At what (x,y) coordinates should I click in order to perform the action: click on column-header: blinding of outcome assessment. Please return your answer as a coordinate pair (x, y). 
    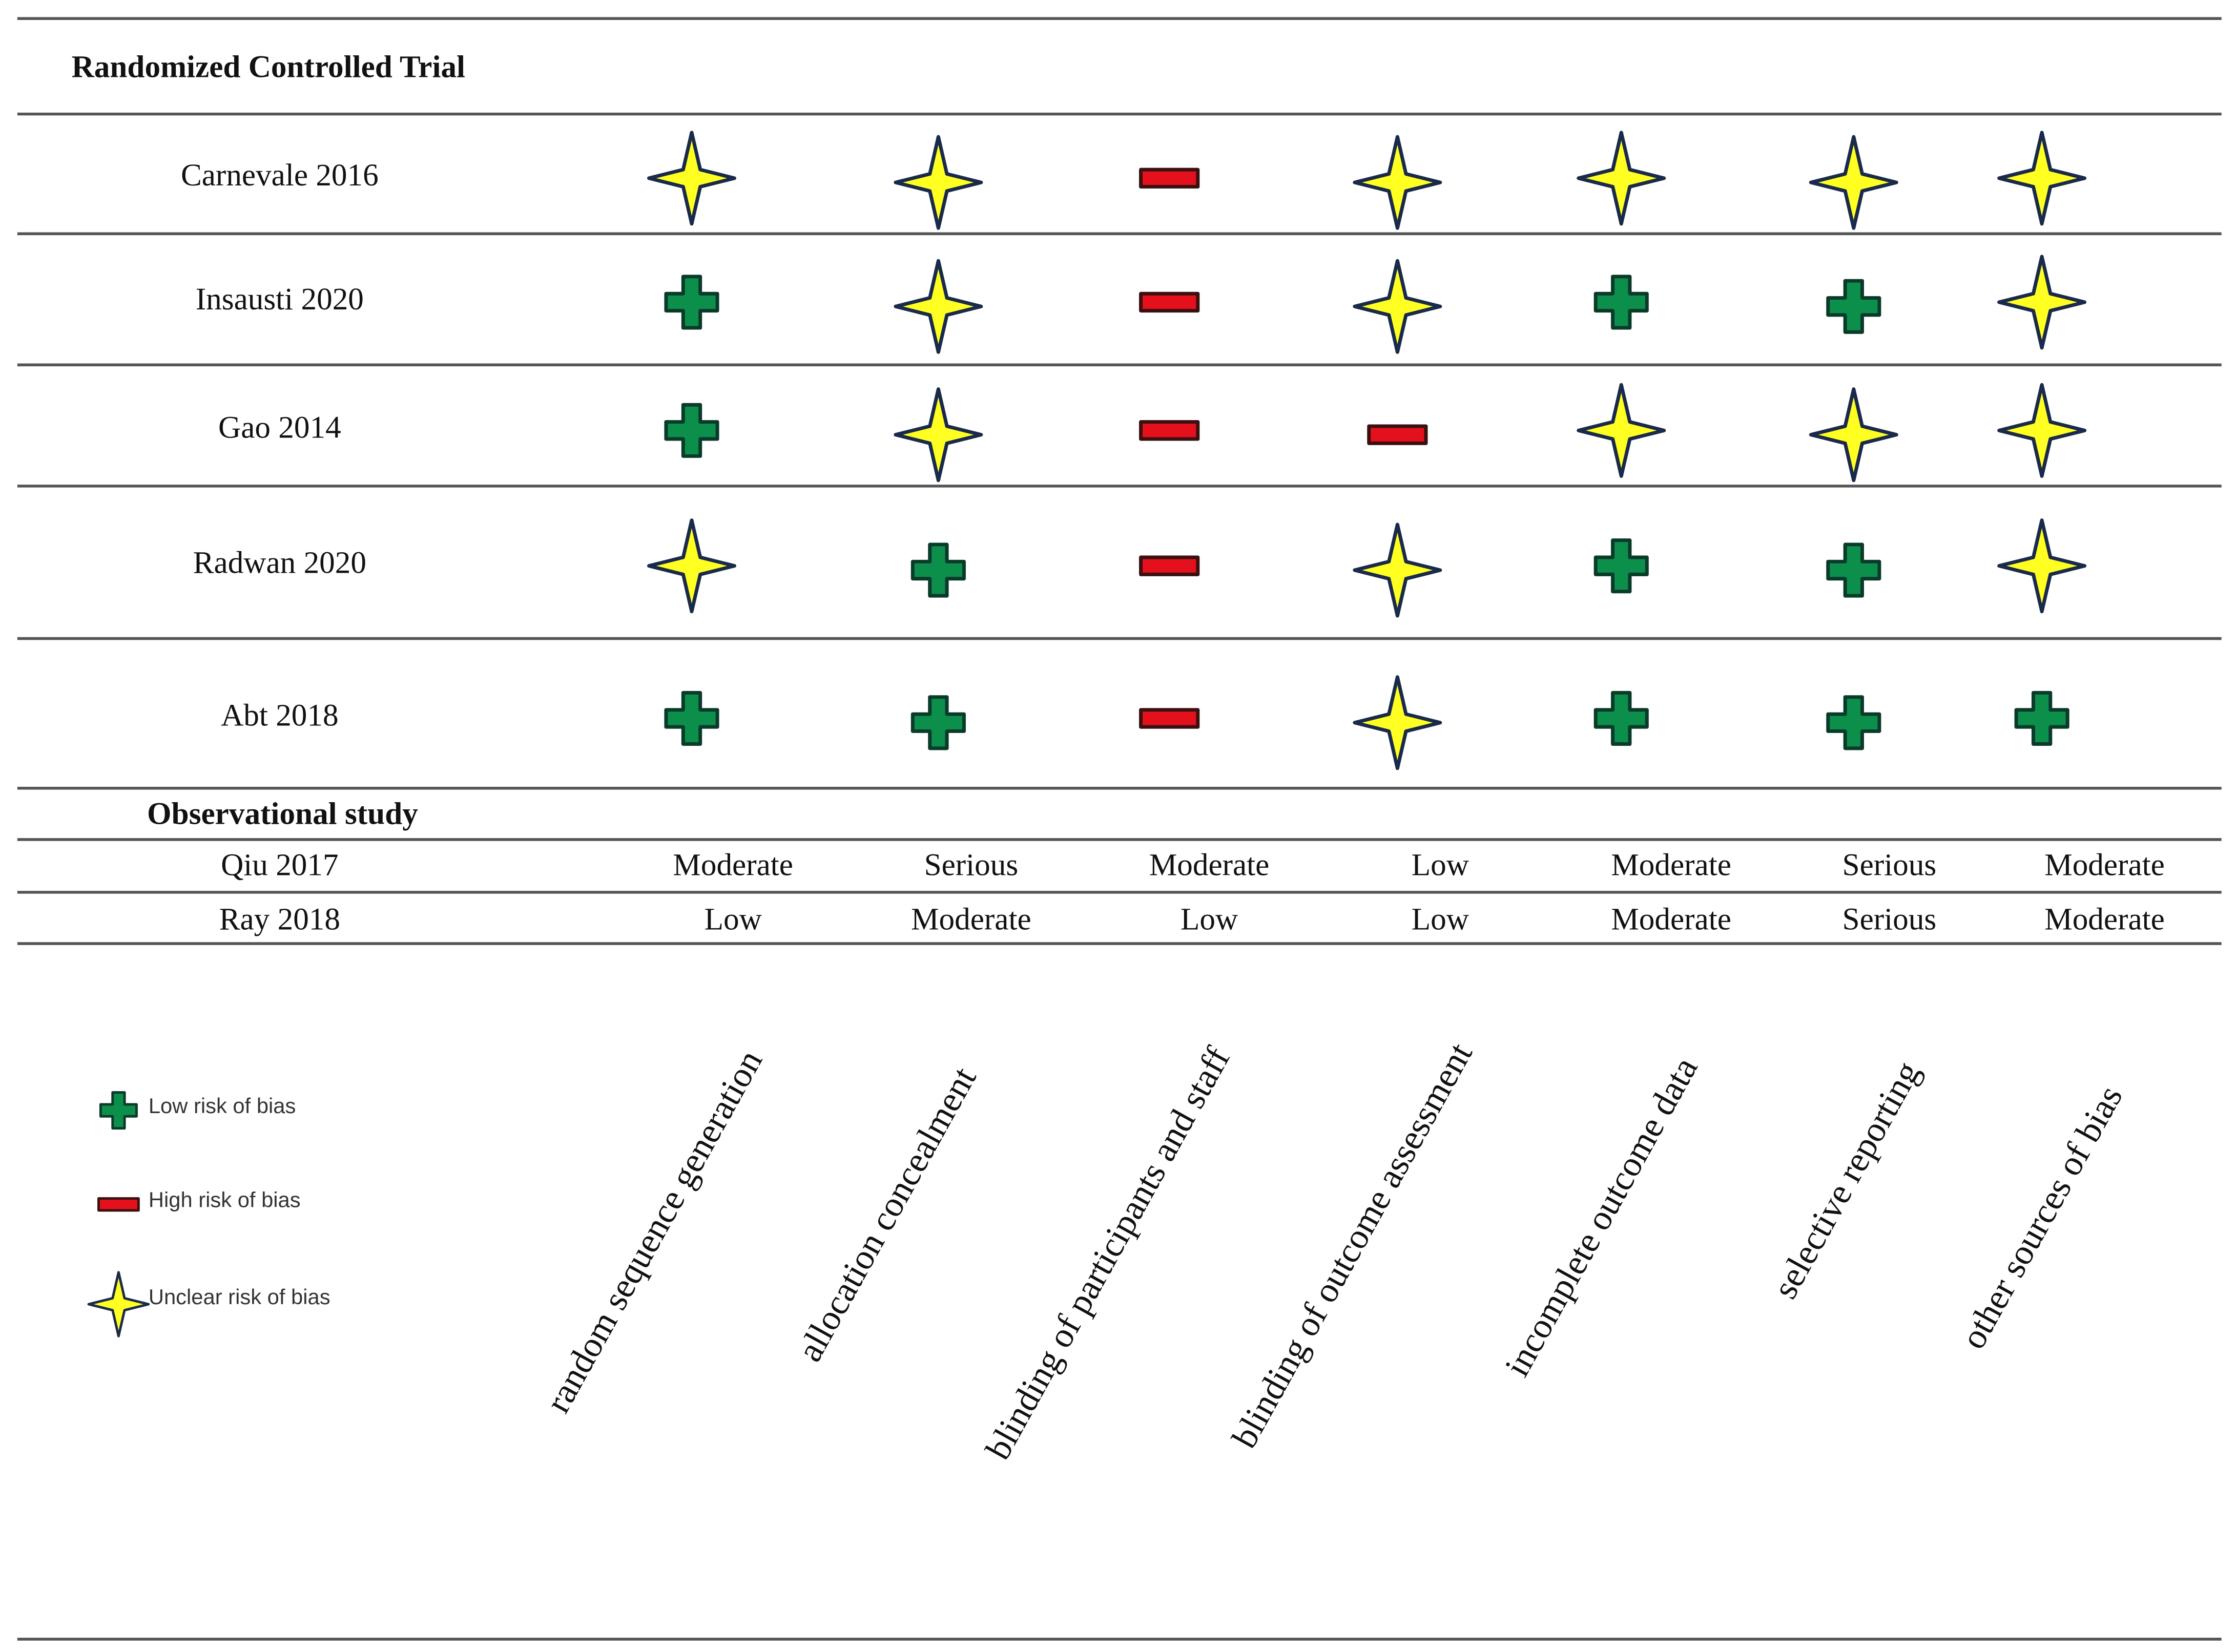
    Looking at the image, I should click on (1352, 1245).